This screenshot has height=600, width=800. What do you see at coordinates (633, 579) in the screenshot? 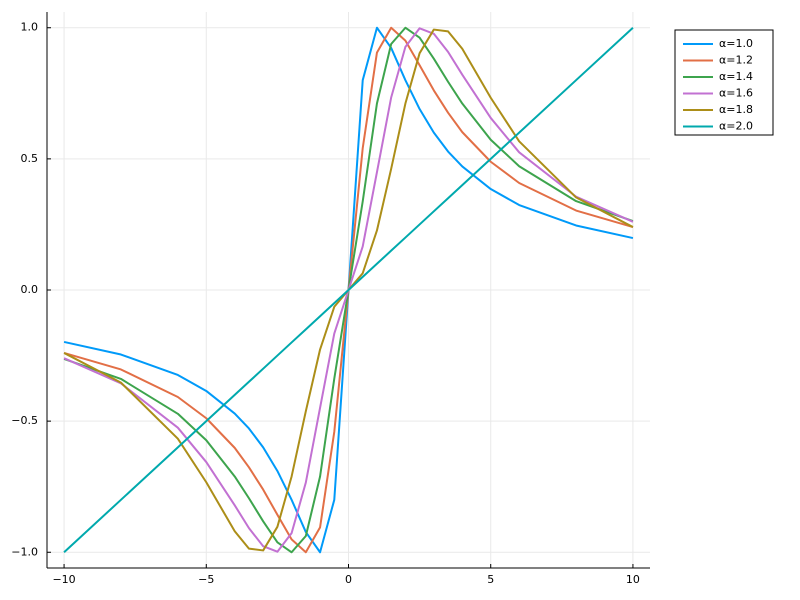
I see `x-tick-label: 10` at bounding box center [633, 579].